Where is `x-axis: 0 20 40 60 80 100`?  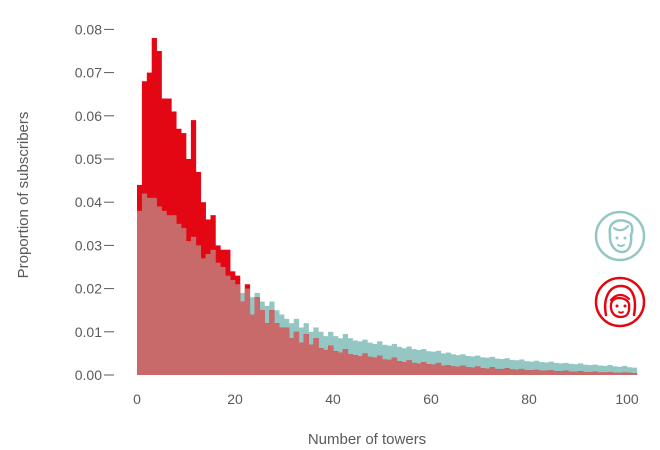 x-axis: 0 20 40 60 80 100 is located at coordinates (386, 399).